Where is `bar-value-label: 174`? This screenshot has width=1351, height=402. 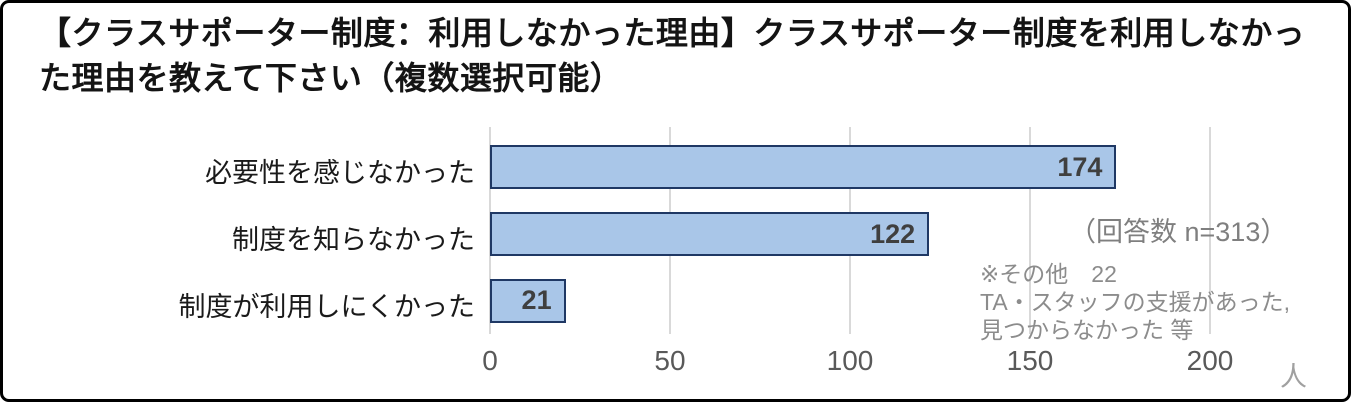 bar-value-label: 174 is located at coordinates (1080, 166).